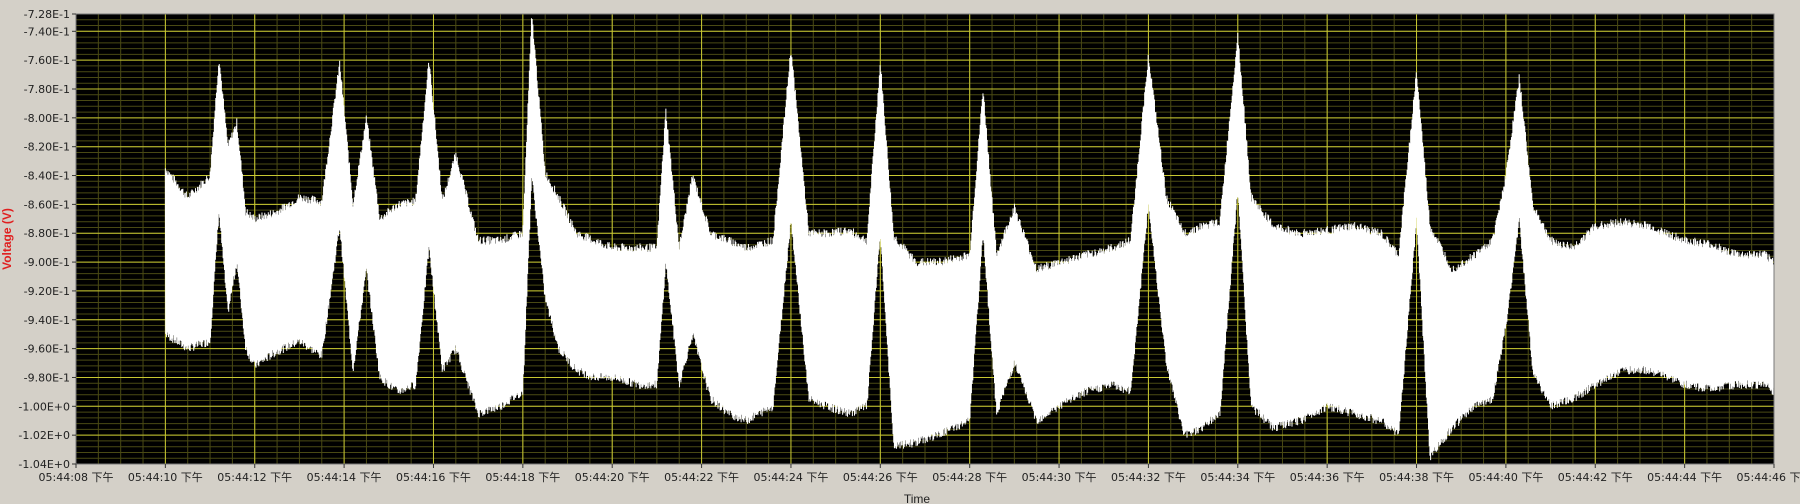 Image resolution: width=1800 pixels, height=504 pixels. I want to click on x-tick-label: 05:44:42 下午, so click(1595, 477).